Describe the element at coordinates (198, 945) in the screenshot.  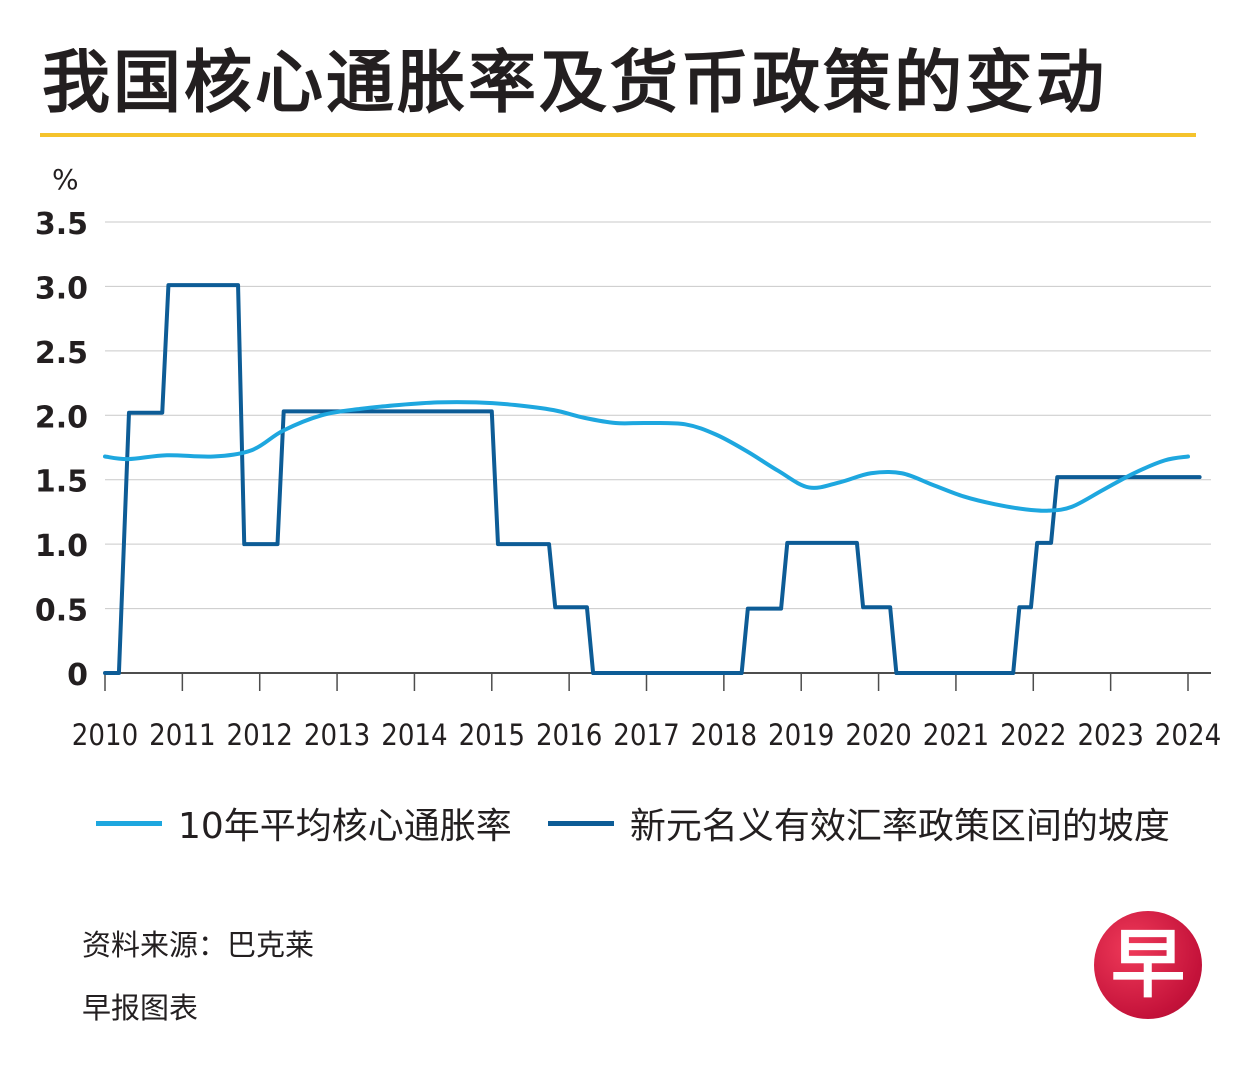
I see `source-note: 资料来源：巴克莱` at that location.